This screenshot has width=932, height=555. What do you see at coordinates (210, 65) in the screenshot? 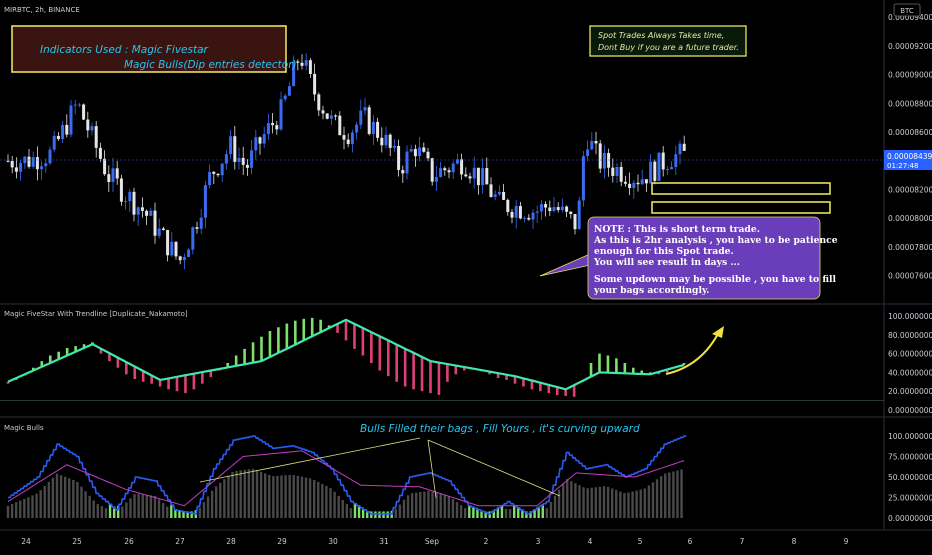
I see `indicators-line-2: Magic Bulls(Dip entries detector)` at bounding box center [210, 65].